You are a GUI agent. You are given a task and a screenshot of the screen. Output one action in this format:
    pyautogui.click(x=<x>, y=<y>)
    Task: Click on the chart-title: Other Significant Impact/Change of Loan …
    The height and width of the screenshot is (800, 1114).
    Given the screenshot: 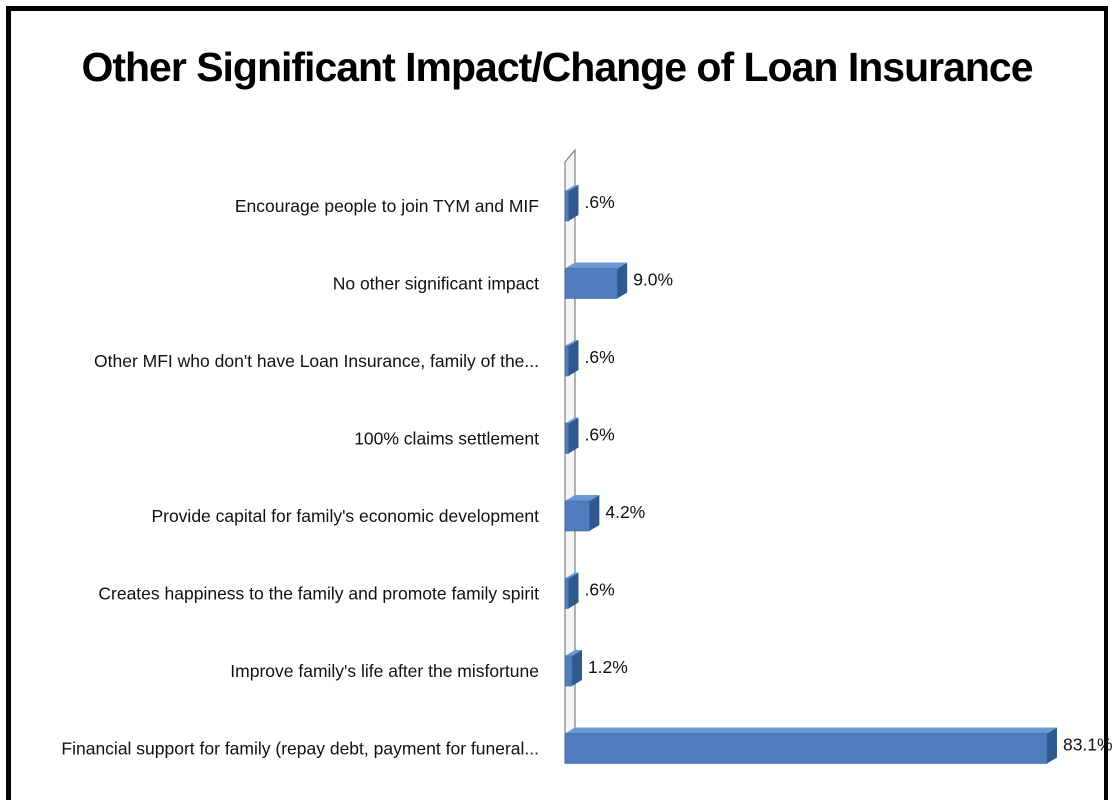 What is the action you would take?
    pyautogui.click(x=557, y=67)
    